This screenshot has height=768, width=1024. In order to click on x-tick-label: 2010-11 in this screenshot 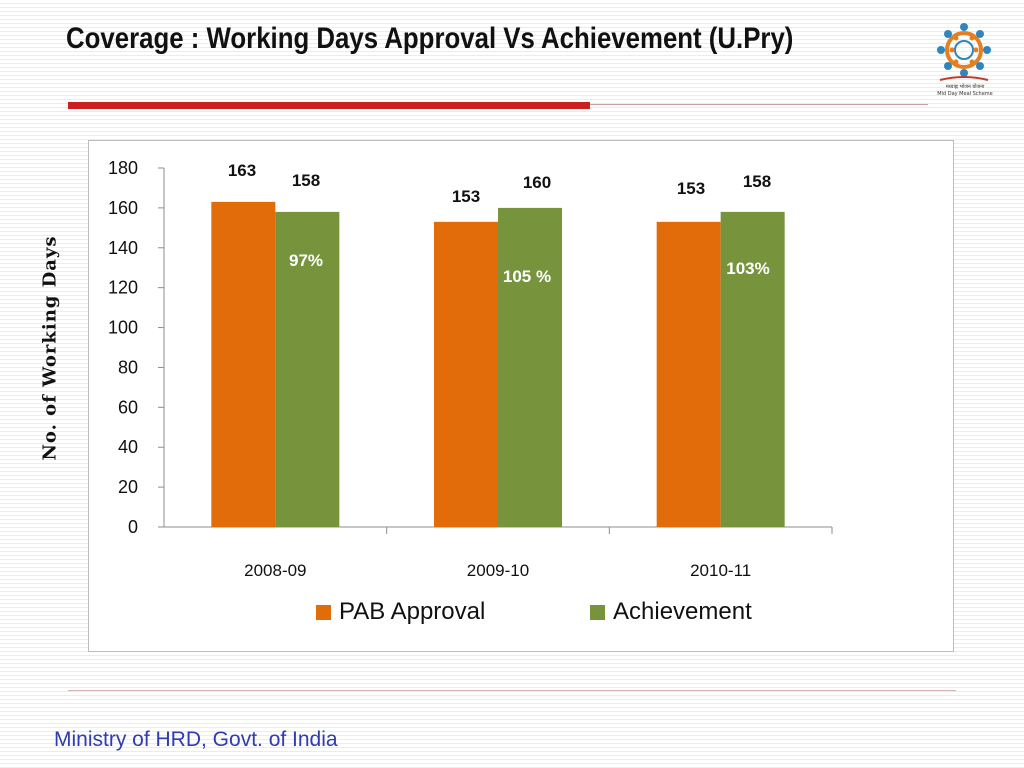, I will do `click(720, 570)`.